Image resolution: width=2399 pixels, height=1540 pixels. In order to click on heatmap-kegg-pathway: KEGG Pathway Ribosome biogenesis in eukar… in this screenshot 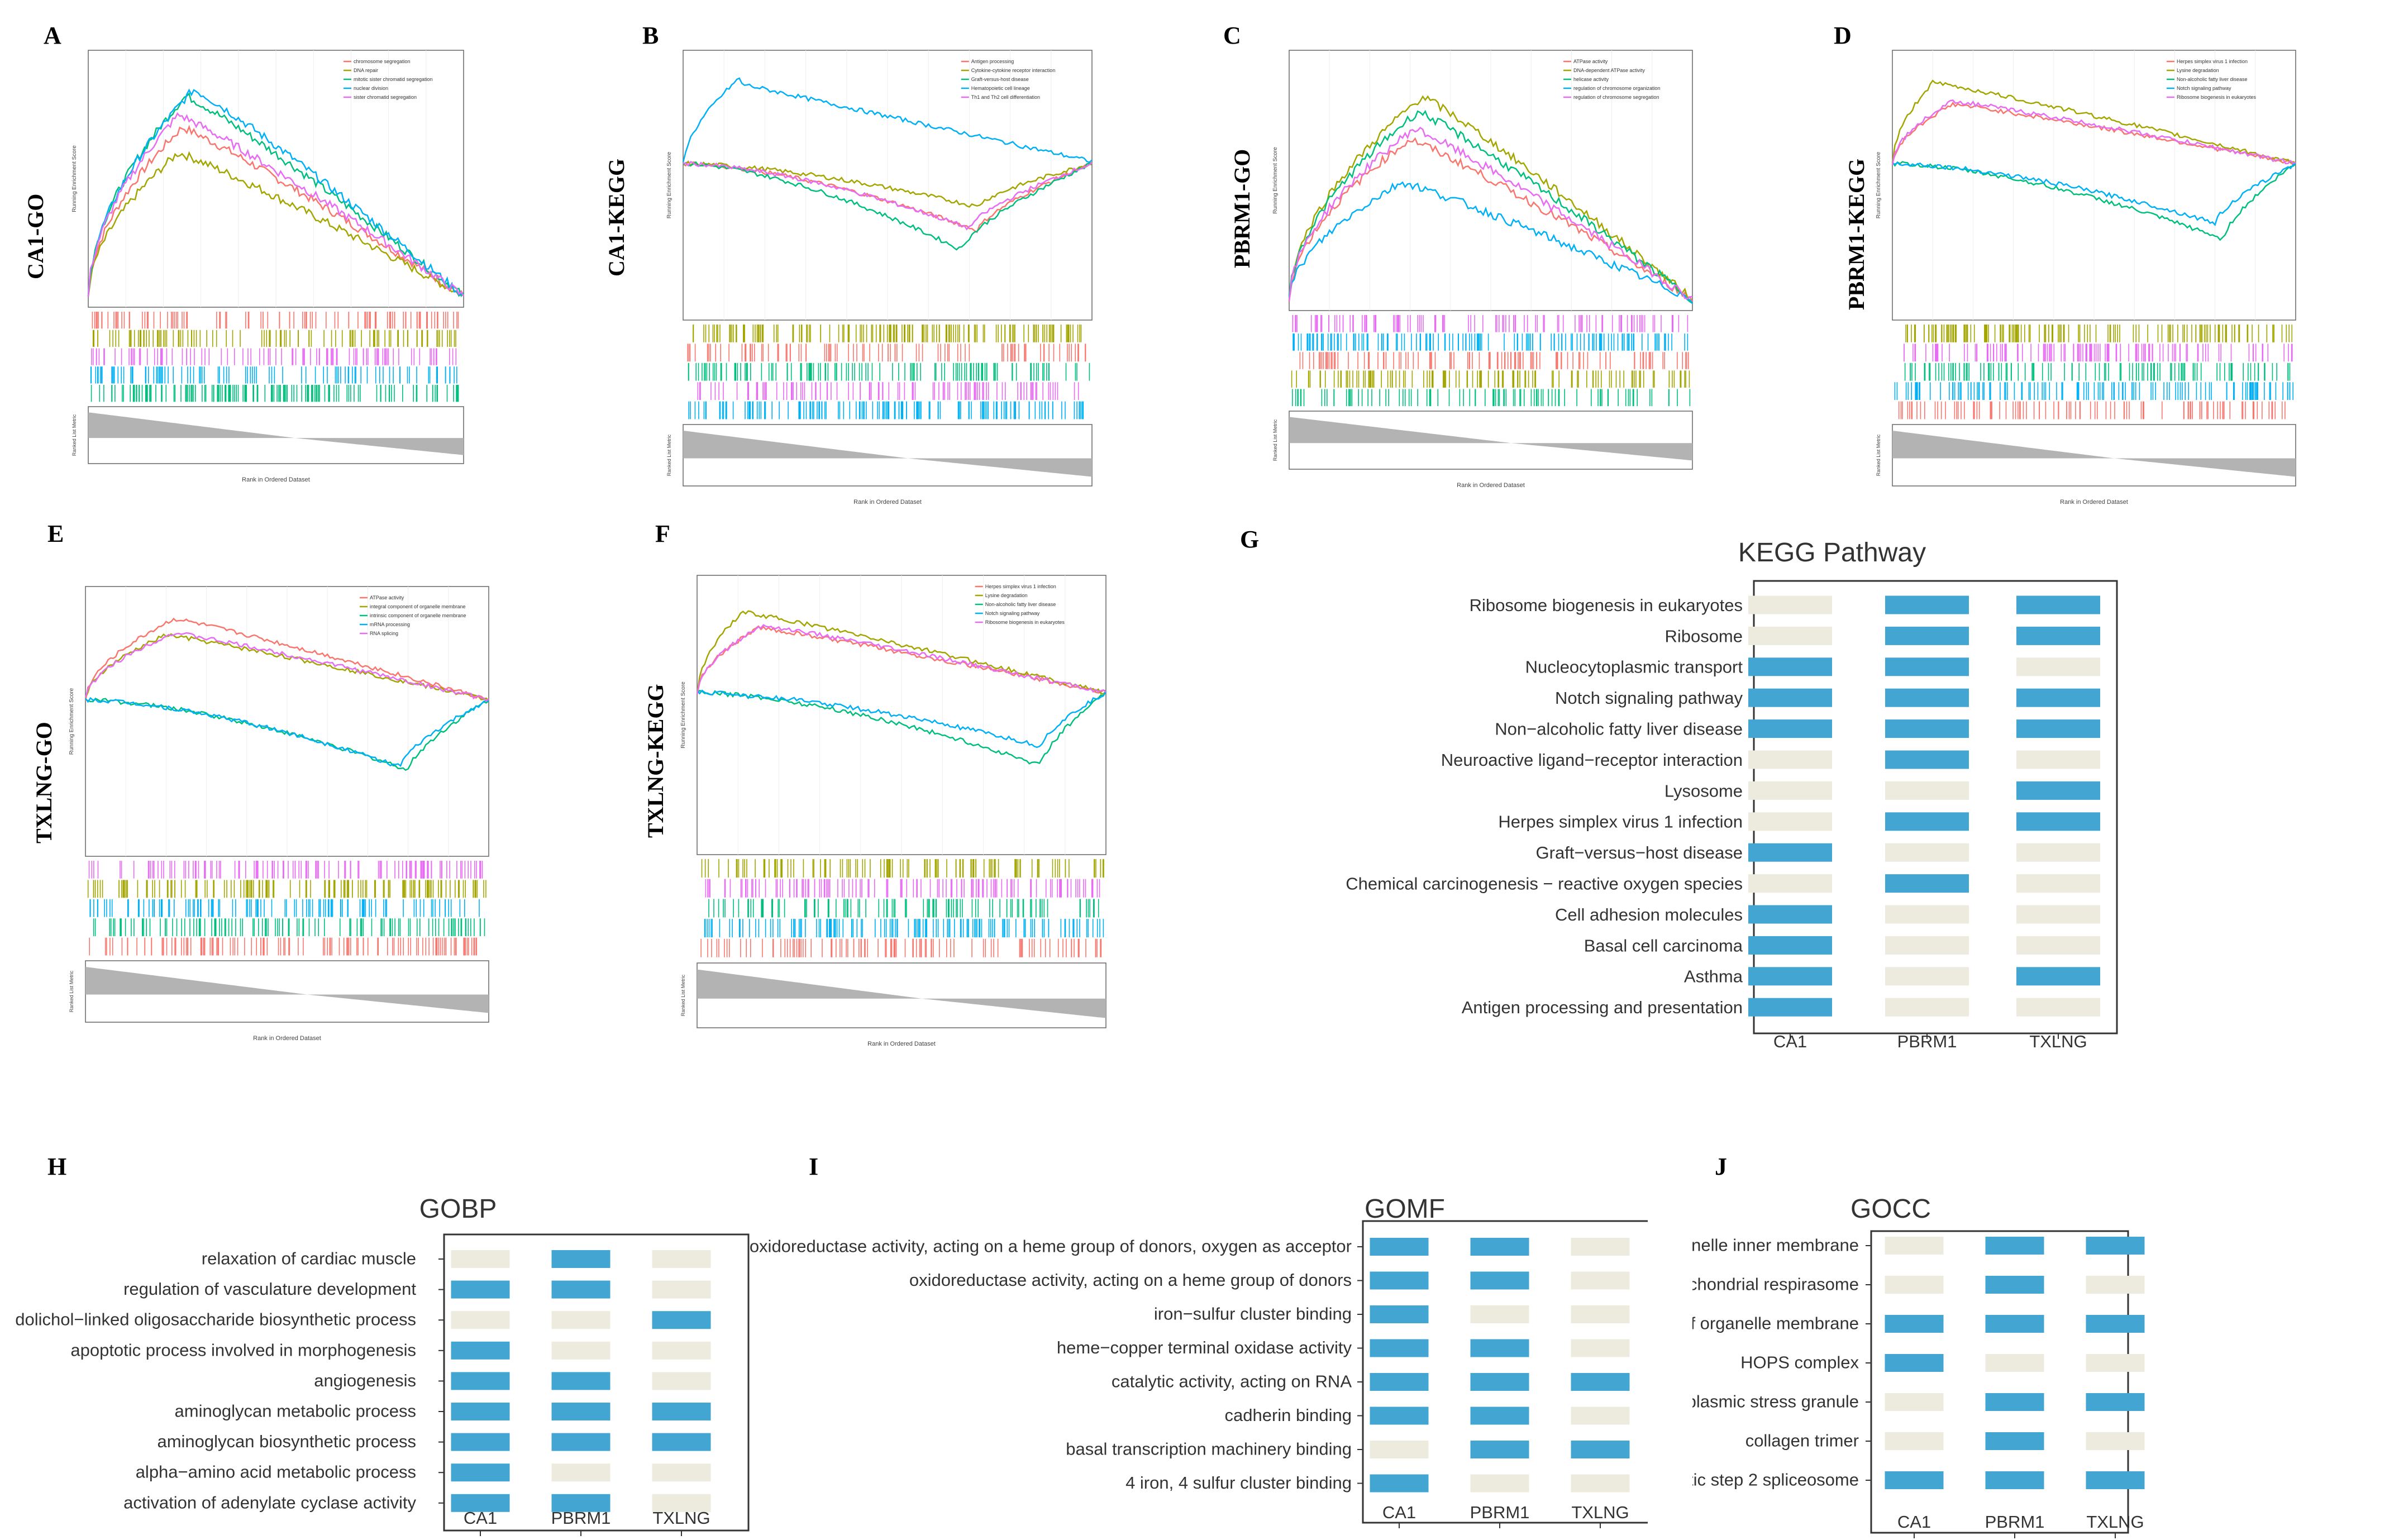, I will do `click(1732, 795)`.